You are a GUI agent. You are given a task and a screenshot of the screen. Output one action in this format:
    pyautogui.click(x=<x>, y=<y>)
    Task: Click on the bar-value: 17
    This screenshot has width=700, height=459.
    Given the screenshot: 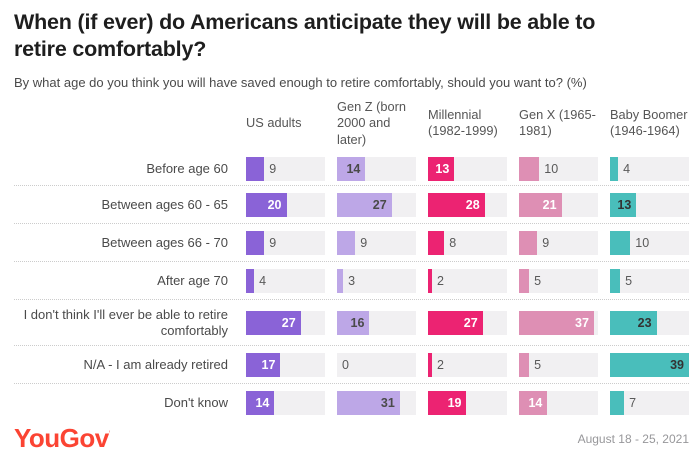 What is the action you would take?
    pyautogui.click(x=268, y=364)
    